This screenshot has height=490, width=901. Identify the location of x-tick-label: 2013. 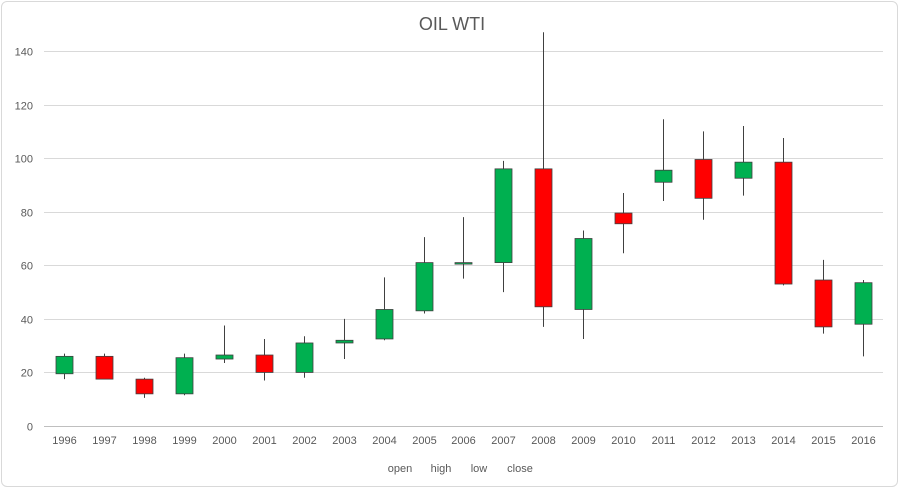
(743, 441).